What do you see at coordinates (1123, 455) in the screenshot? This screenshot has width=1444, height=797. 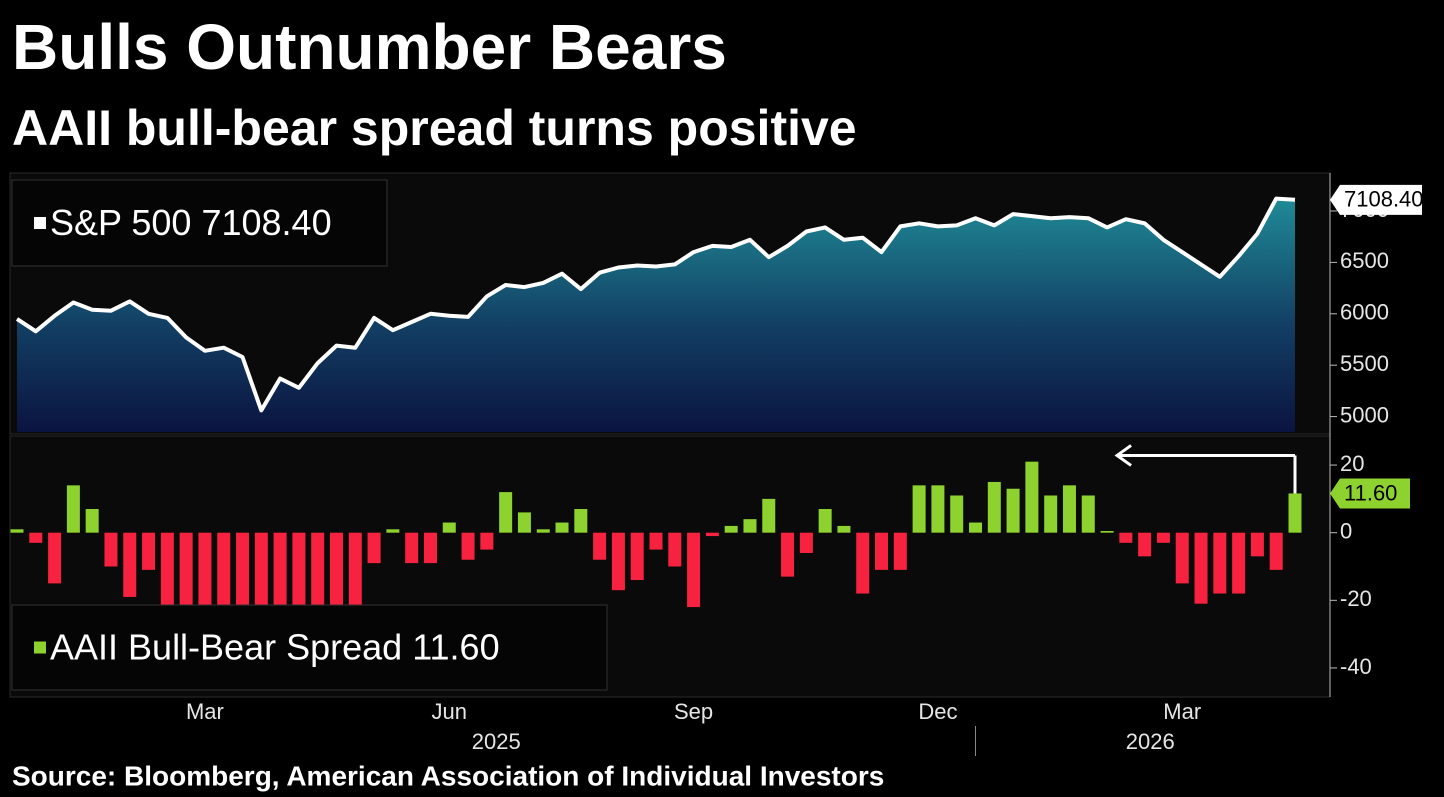 I see `arrow-head` at bounding box center [1123, 455].